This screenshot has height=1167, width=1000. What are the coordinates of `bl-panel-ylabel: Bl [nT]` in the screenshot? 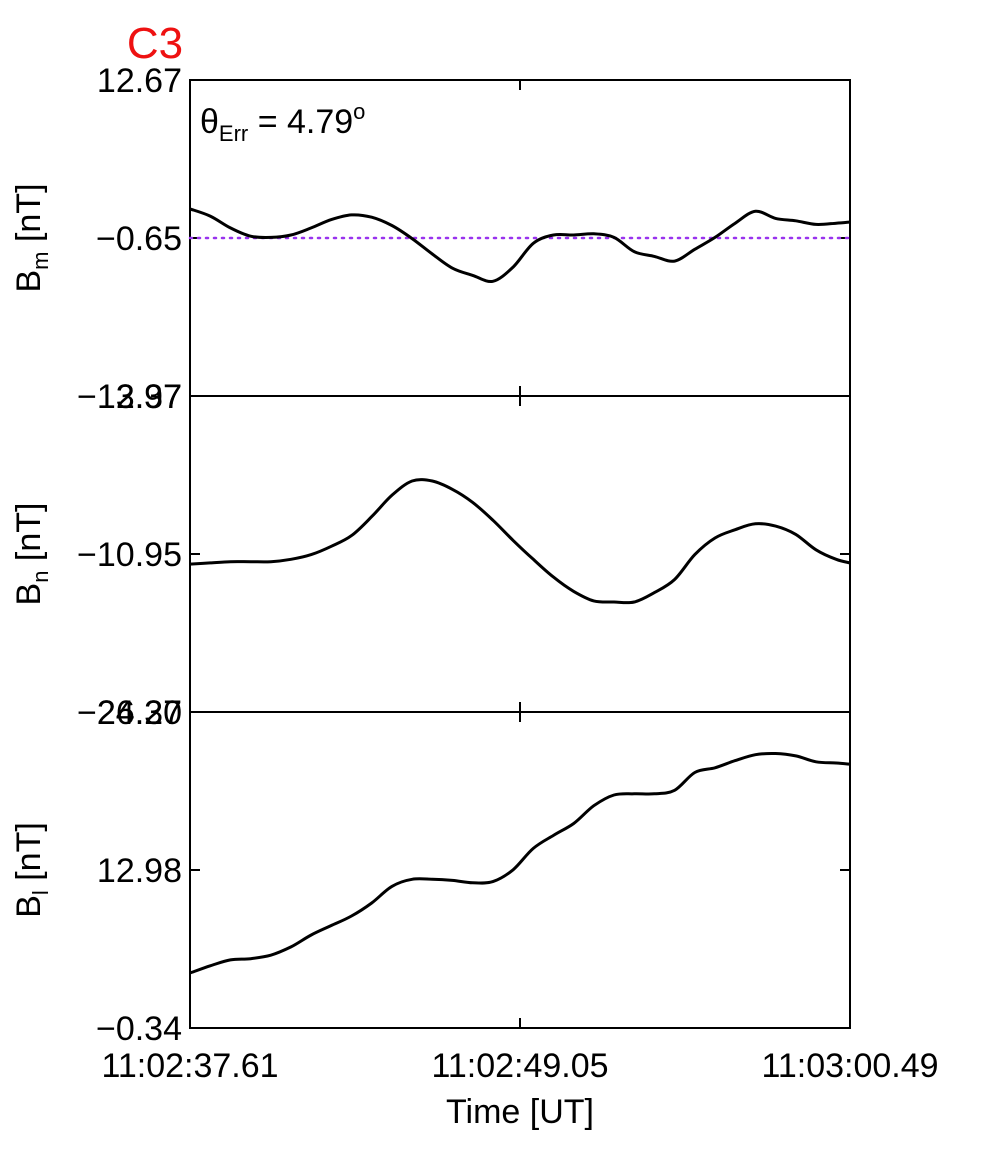 It's located at (31, 870).